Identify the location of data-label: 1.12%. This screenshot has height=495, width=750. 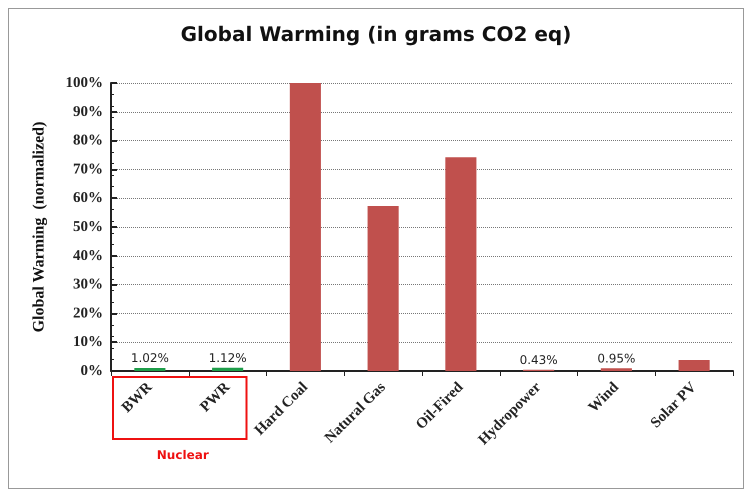
(227, 357).